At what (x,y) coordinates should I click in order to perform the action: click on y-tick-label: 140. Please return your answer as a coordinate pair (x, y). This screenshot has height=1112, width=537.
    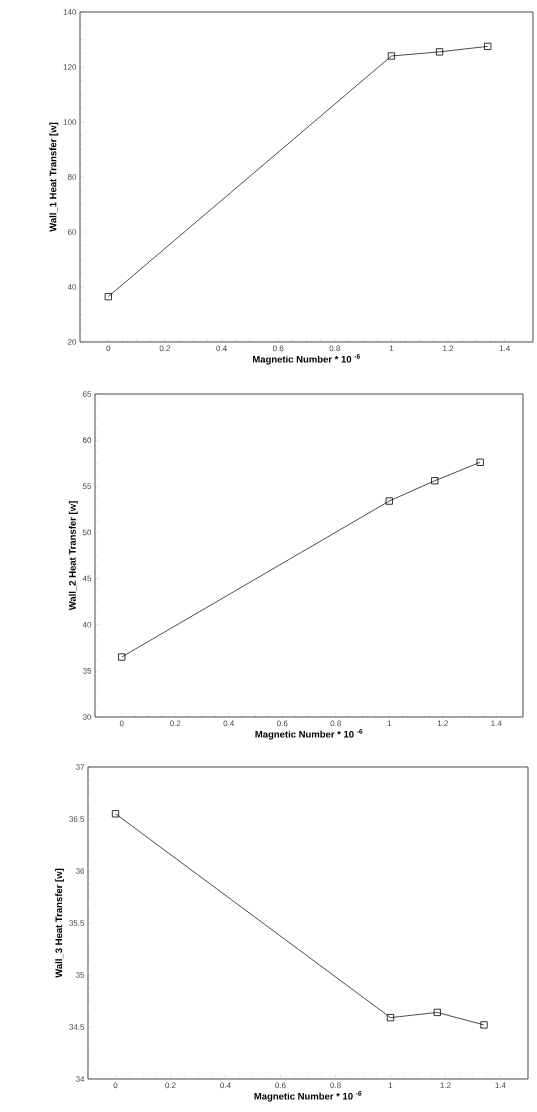
    Looking at the image, I should click on (70, 12).